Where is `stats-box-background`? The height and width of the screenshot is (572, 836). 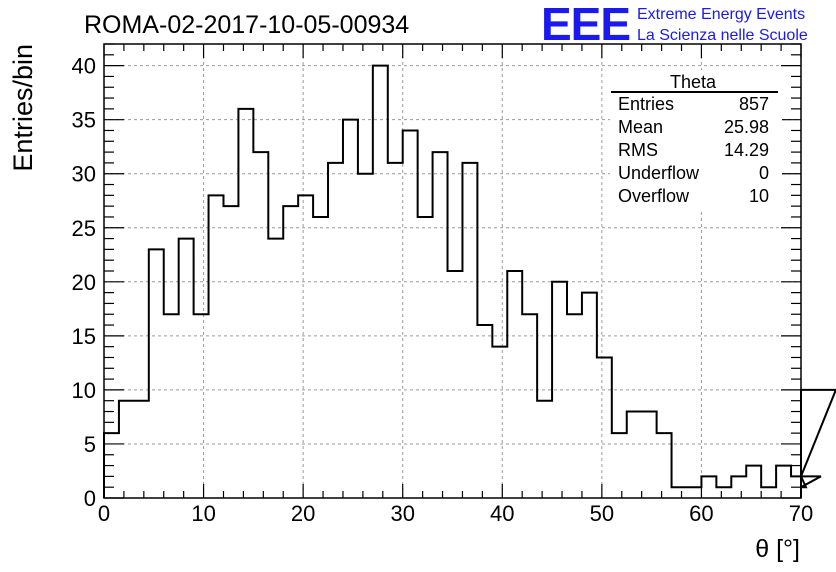 stats-box-background is located at coordinates (696, 140).